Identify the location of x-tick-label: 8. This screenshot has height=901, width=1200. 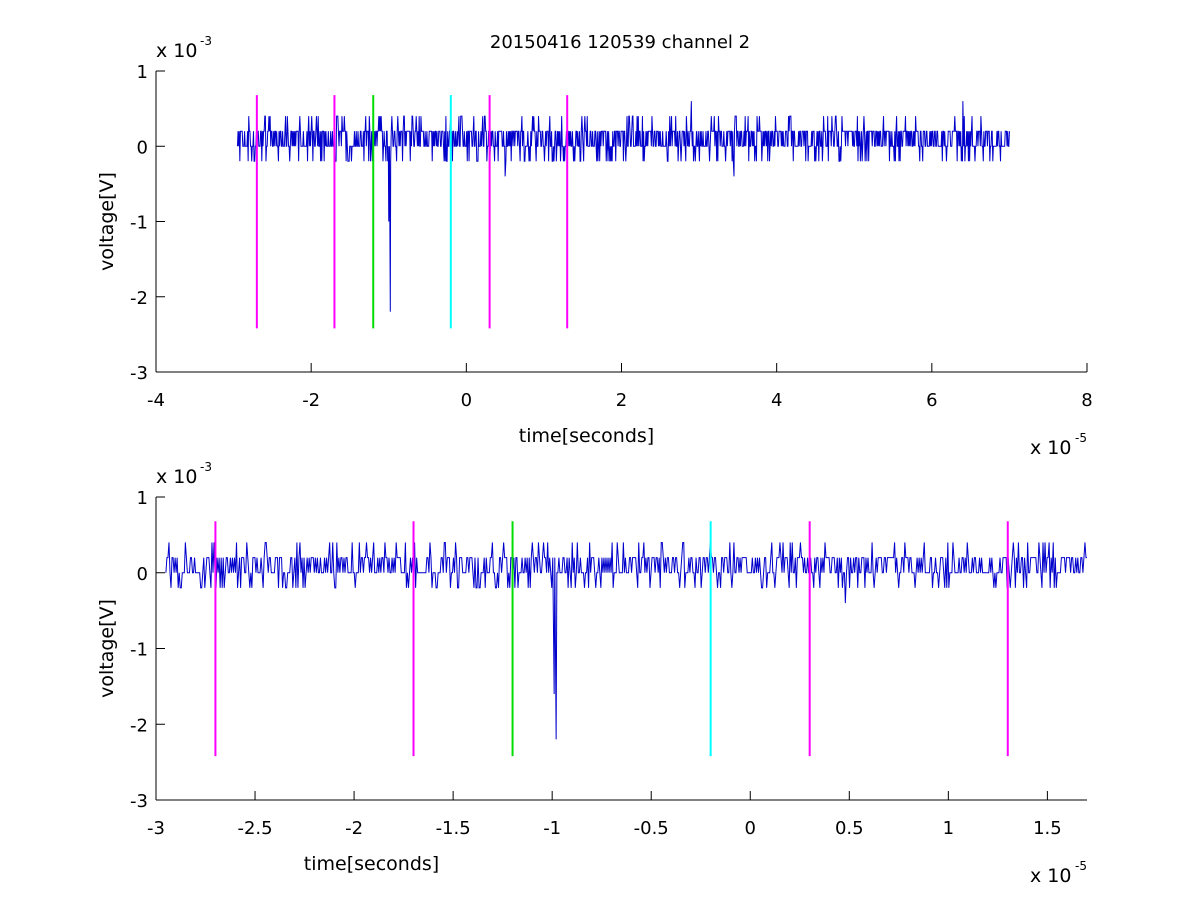
(1086, 400).